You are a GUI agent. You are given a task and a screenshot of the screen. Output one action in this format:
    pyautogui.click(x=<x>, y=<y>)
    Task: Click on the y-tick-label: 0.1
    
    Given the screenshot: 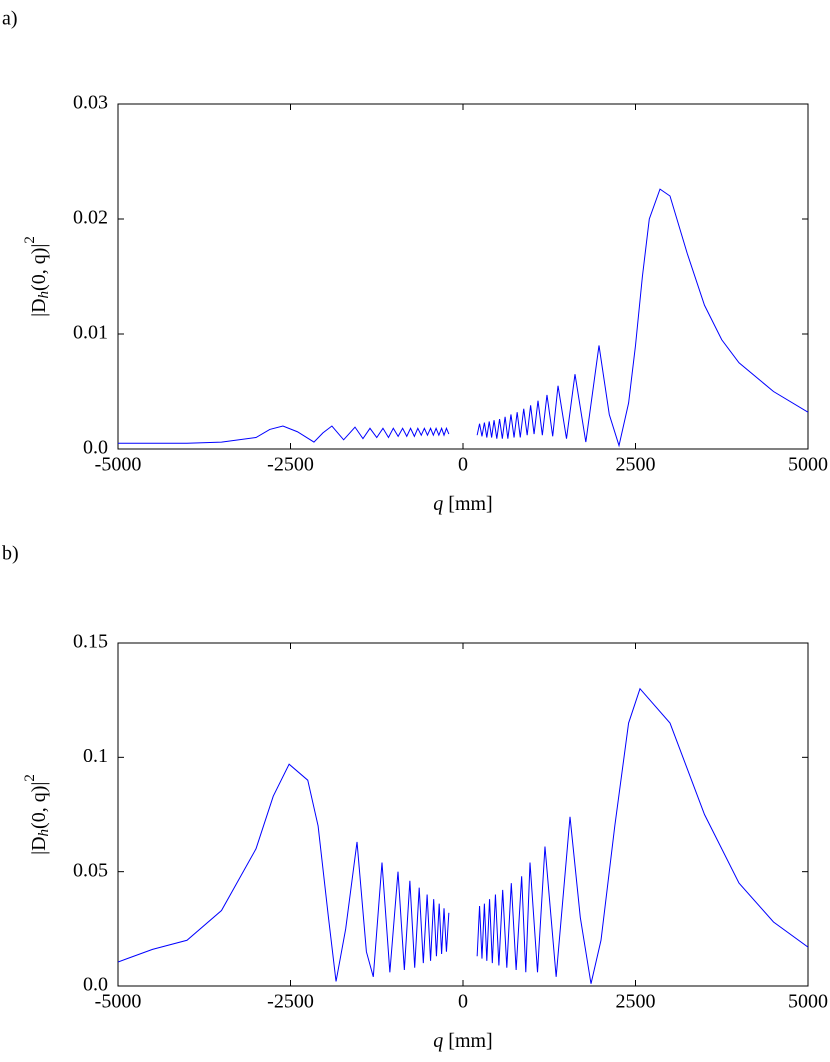 What is the action you would take?
    pyautogui.click(x=95, y=756)
    